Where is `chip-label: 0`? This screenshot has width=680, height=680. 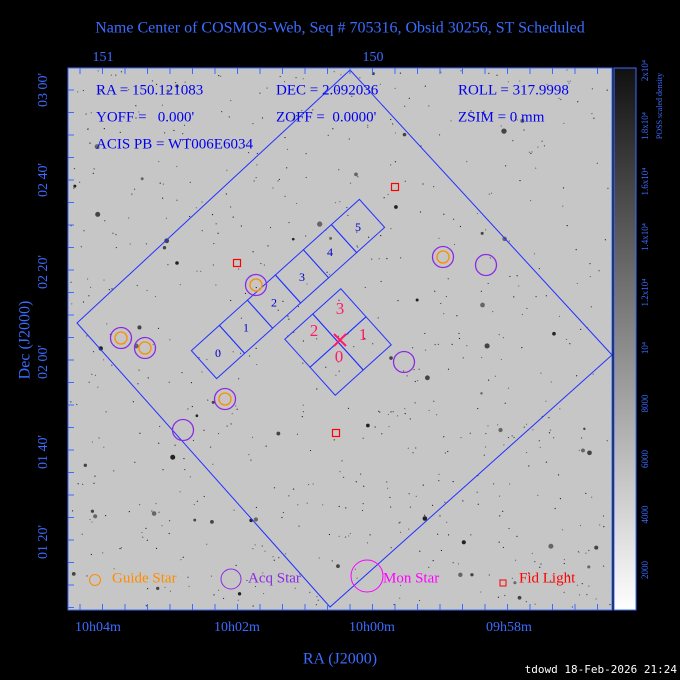
chip-label: 0 is located at coordinates (218, 353).